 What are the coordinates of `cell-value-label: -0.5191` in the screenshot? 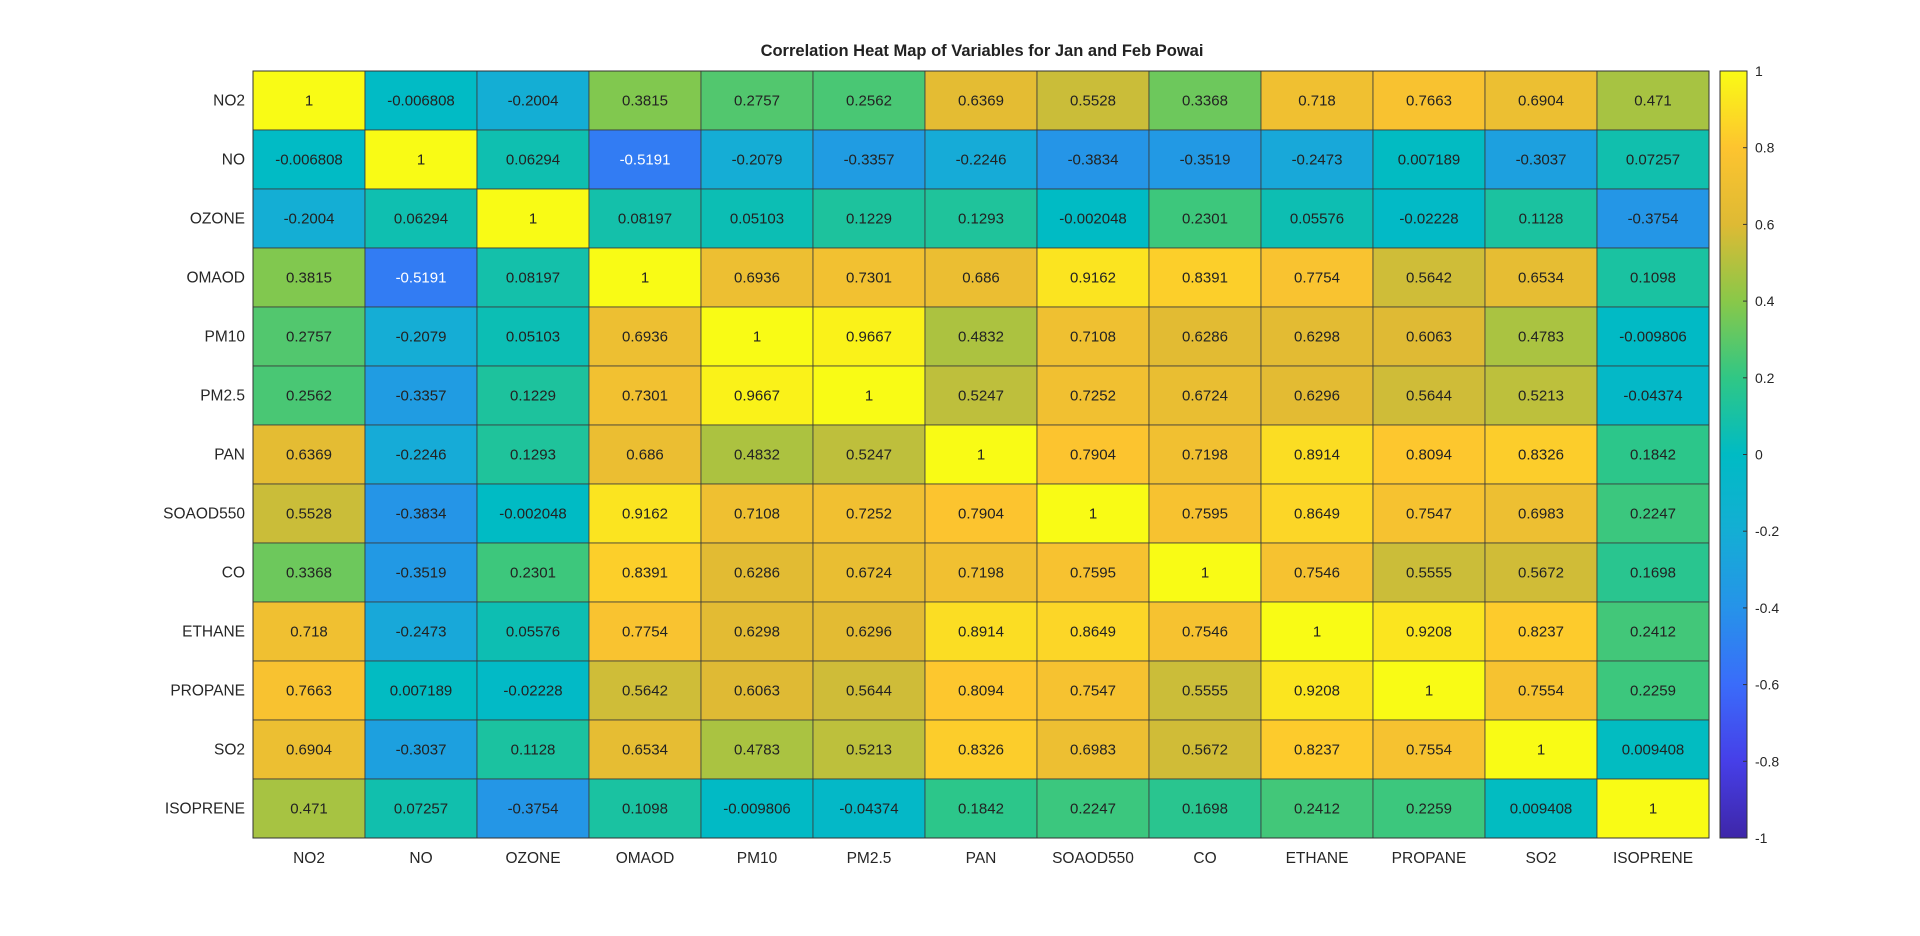 It's located at (421, 278).